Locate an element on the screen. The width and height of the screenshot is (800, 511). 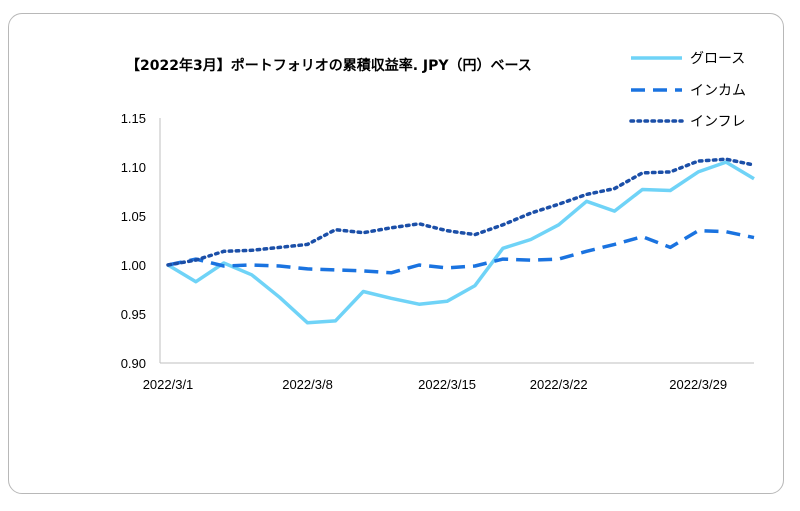
y-tick-label: 1.15 is located at coordinates (133, 118).